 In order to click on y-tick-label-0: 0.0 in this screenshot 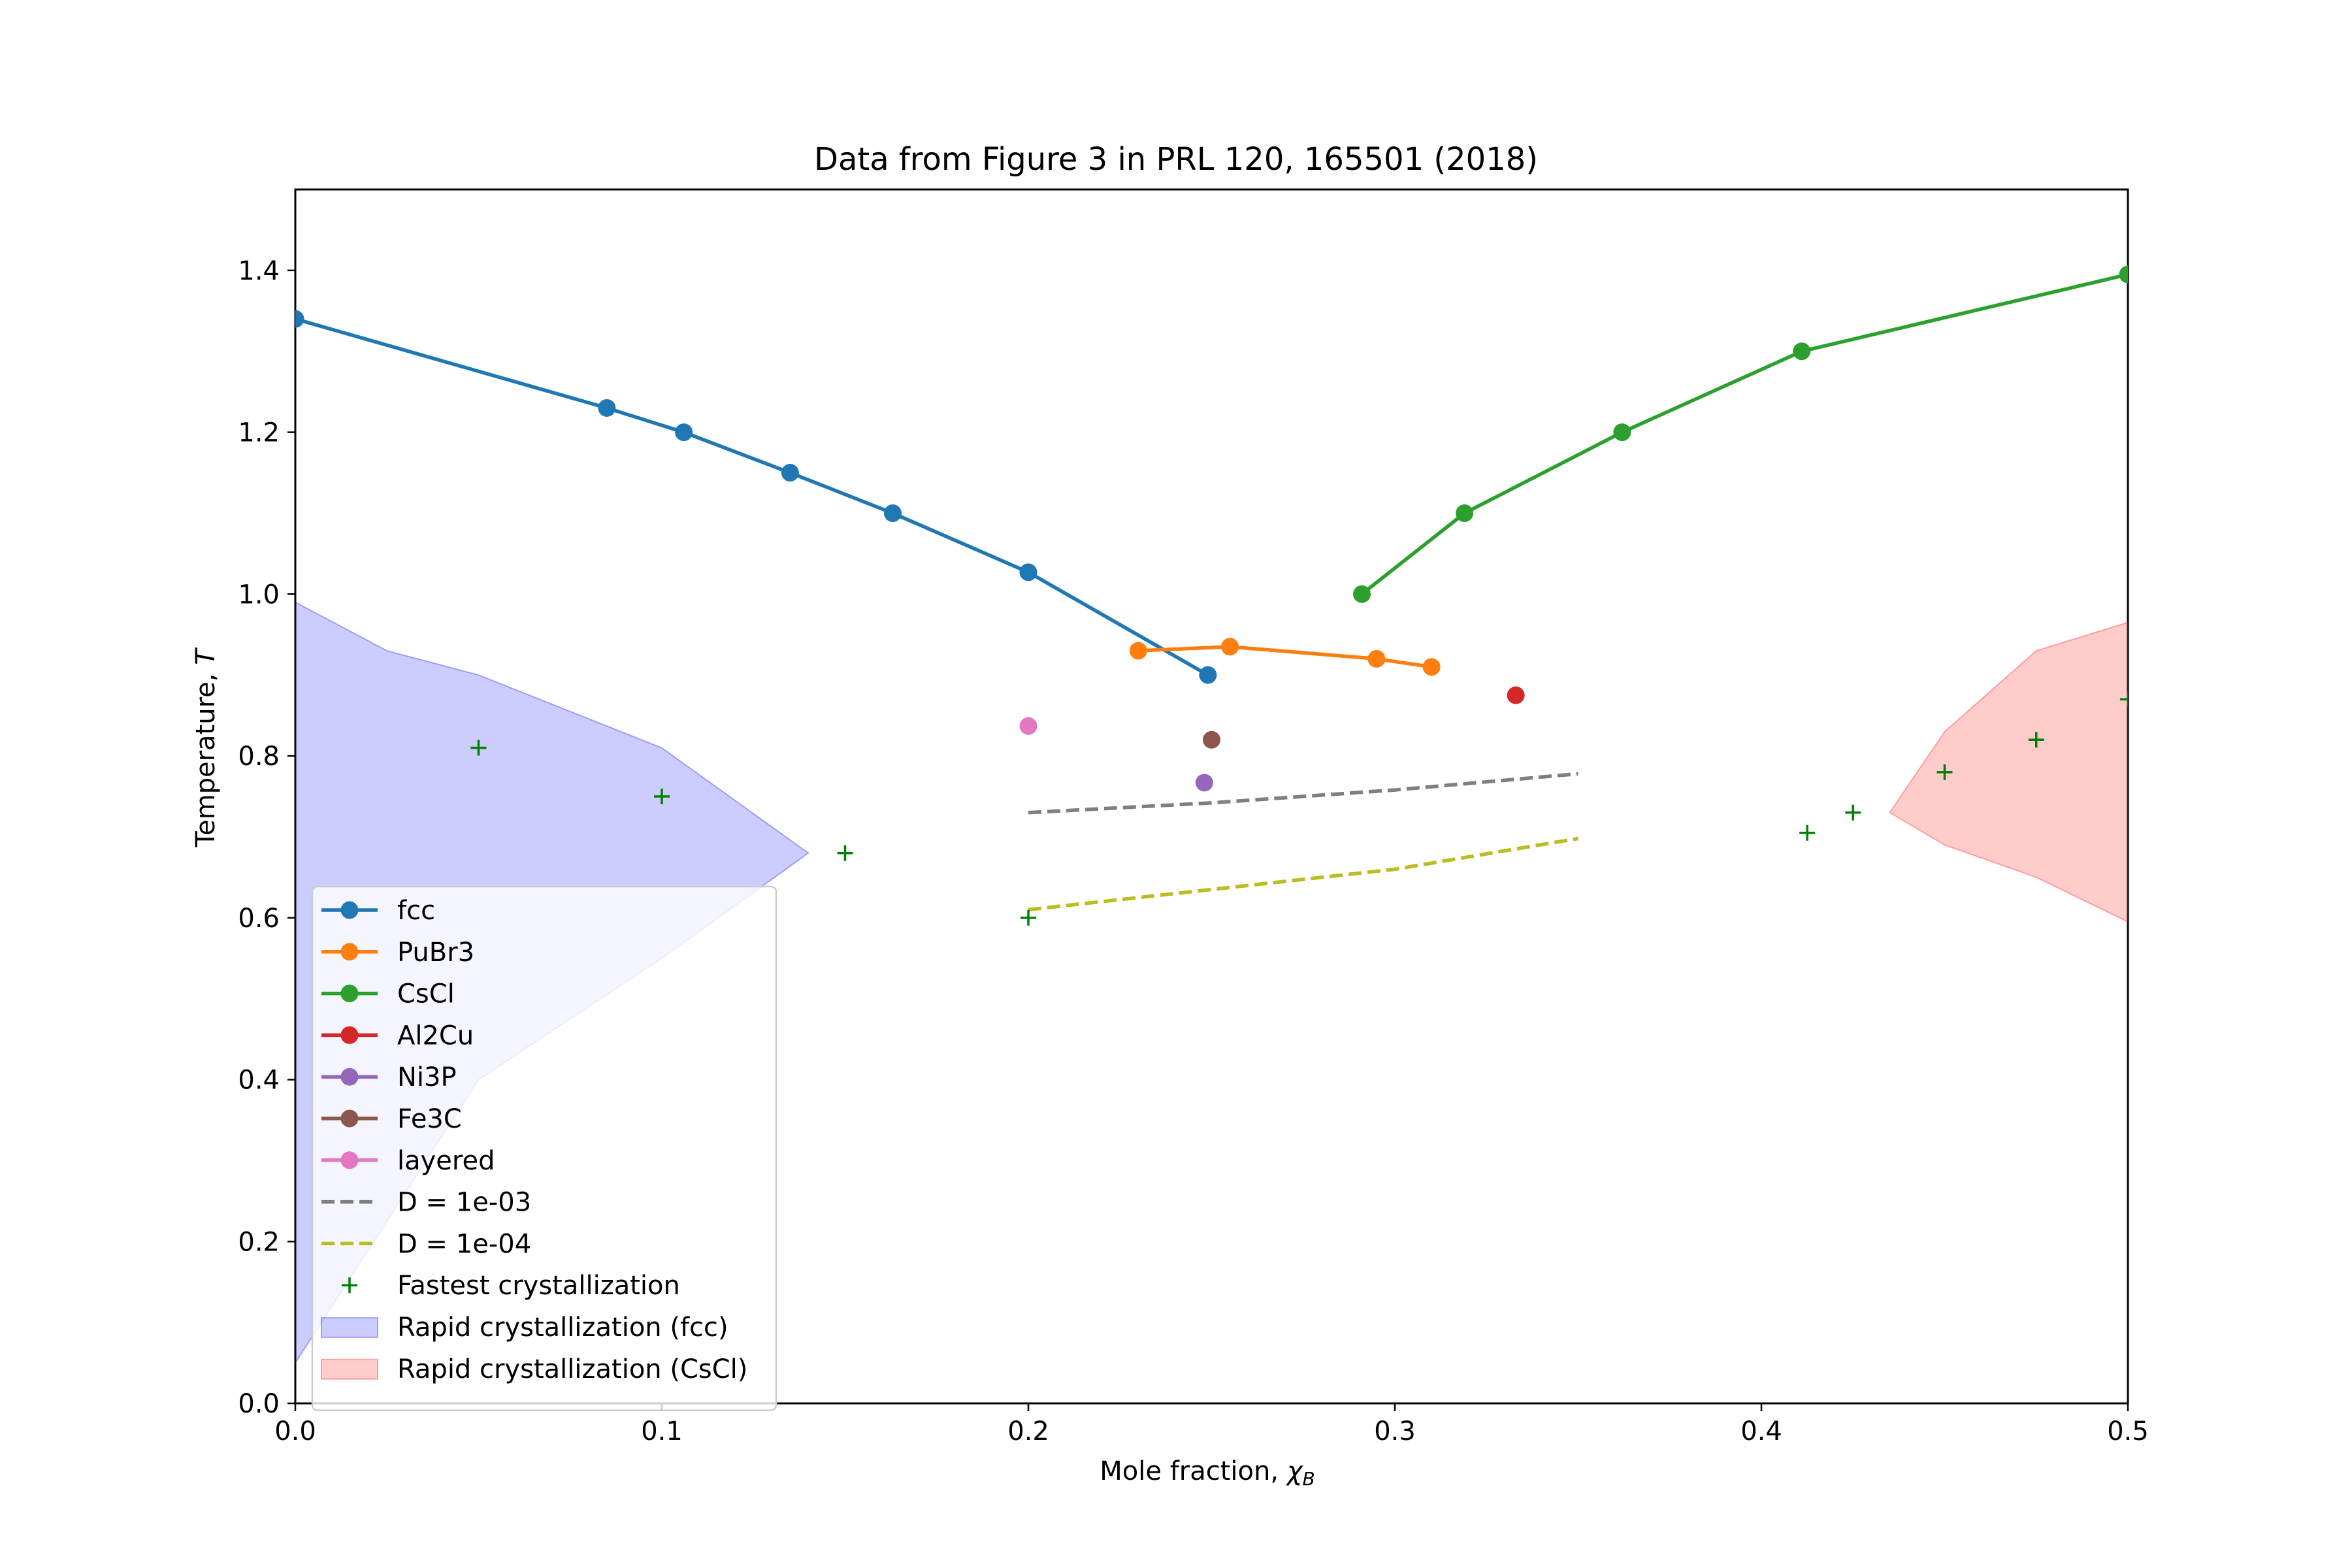, I will do `click(259, 1404)`.